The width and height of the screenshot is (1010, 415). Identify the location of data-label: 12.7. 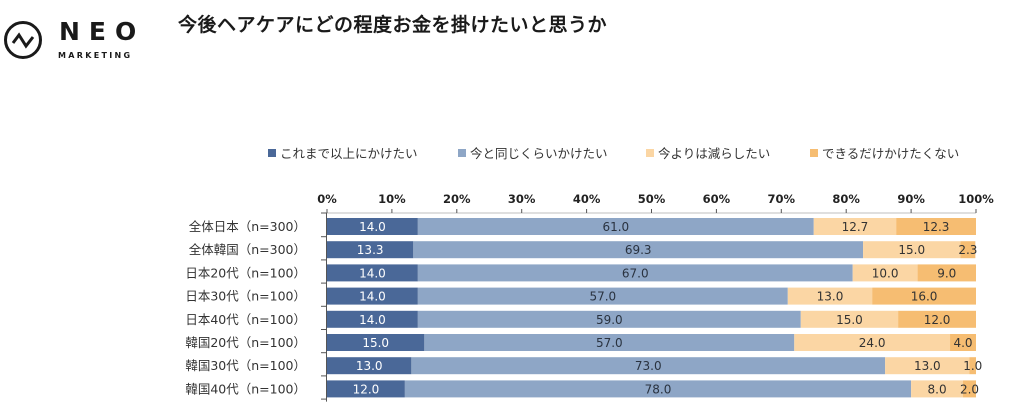
(855, 227).